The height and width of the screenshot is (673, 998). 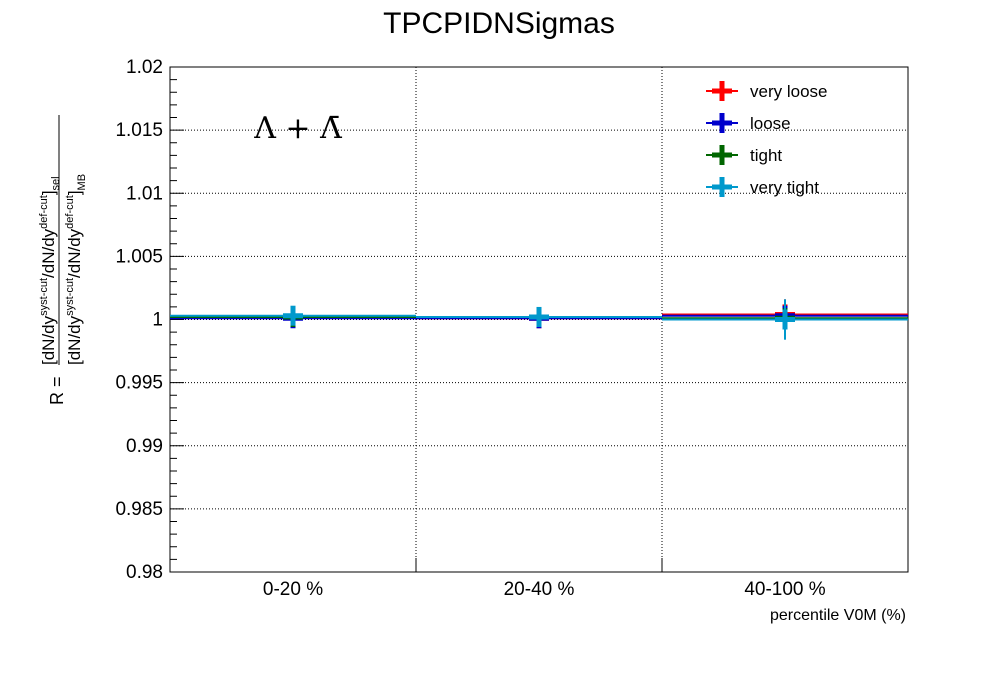 What do you see at coordinates (57, 390) in the screenshot?
I see `ylabel-prefix: R =` at bounding box center [57, 390].